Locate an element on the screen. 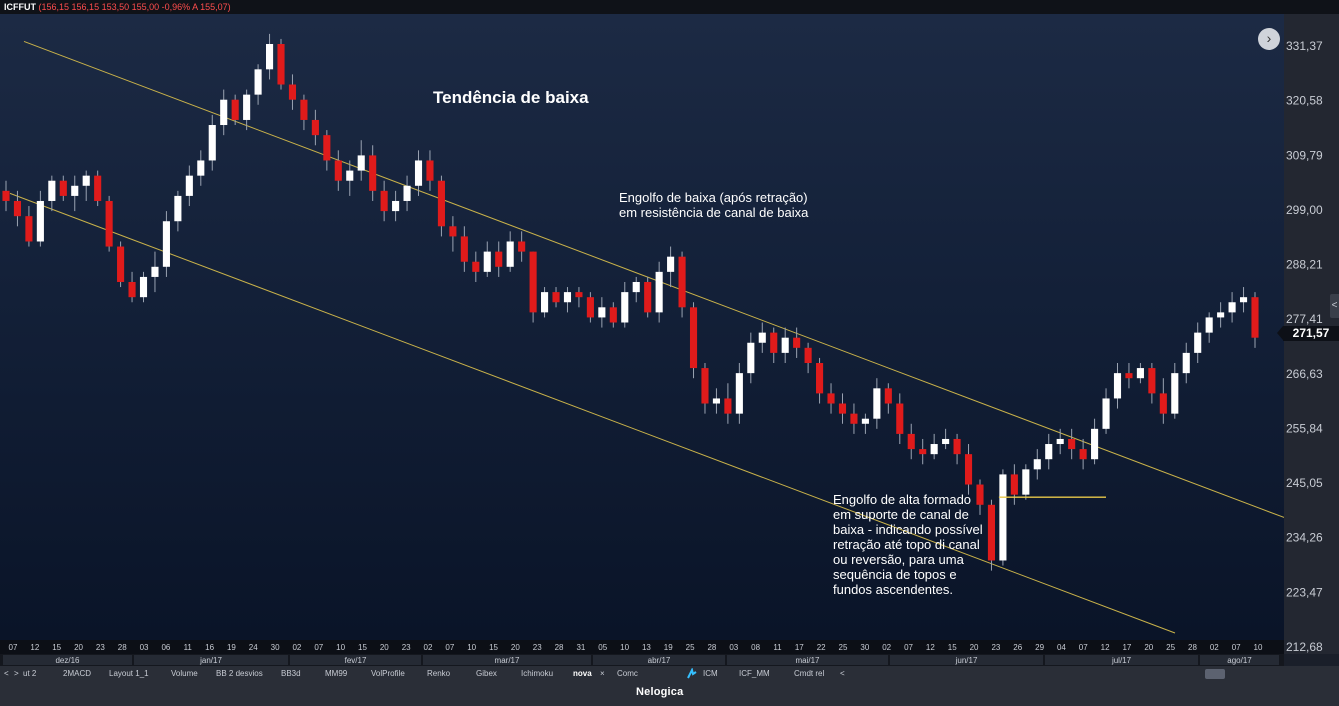  month-label: mai/17 is located at coordinates (807, 660).